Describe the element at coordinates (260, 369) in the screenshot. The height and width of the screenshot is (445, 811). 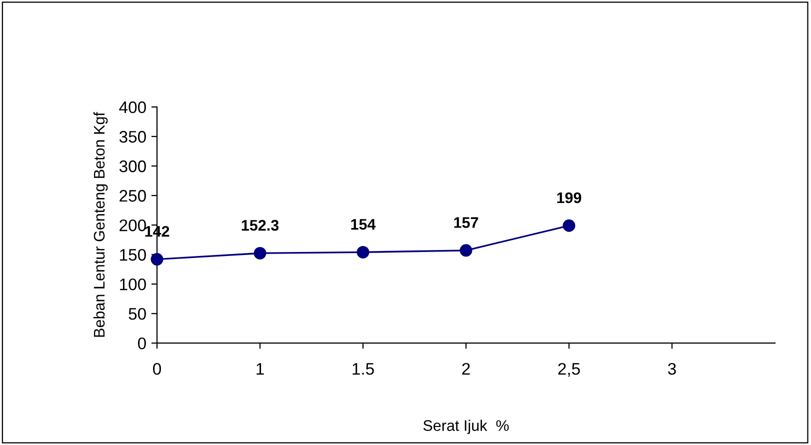
I see `x-tick-label: 1` at that location.